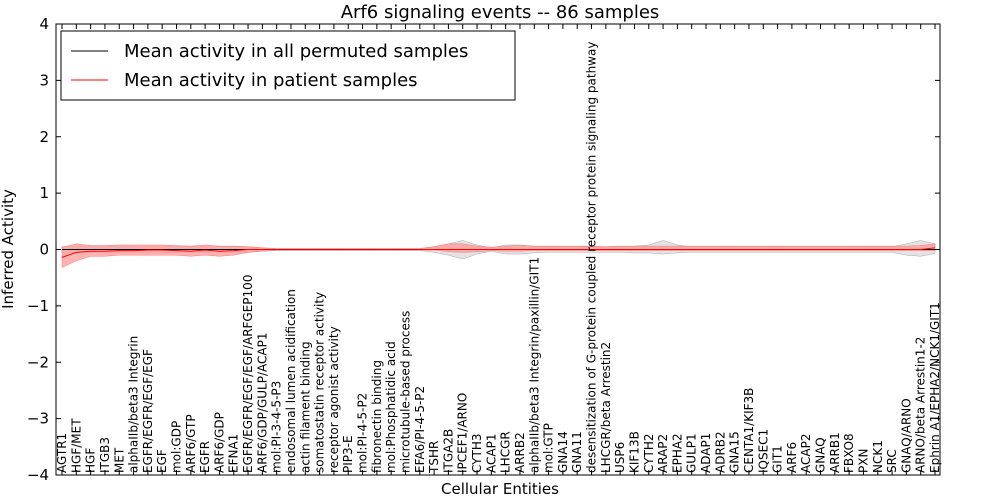 This screenshot has height=500, width=1000. I want to click on xtick-label: ARF6, so click(792, 457).